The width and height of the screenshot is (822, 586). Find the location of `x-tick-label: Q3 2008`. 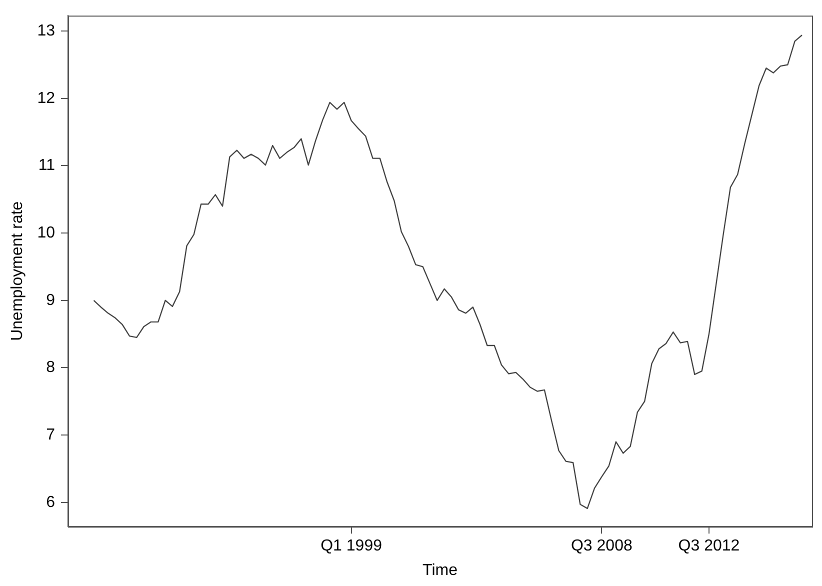

x-tick-label: Q3 2008 is located at coordinates (601, 546).